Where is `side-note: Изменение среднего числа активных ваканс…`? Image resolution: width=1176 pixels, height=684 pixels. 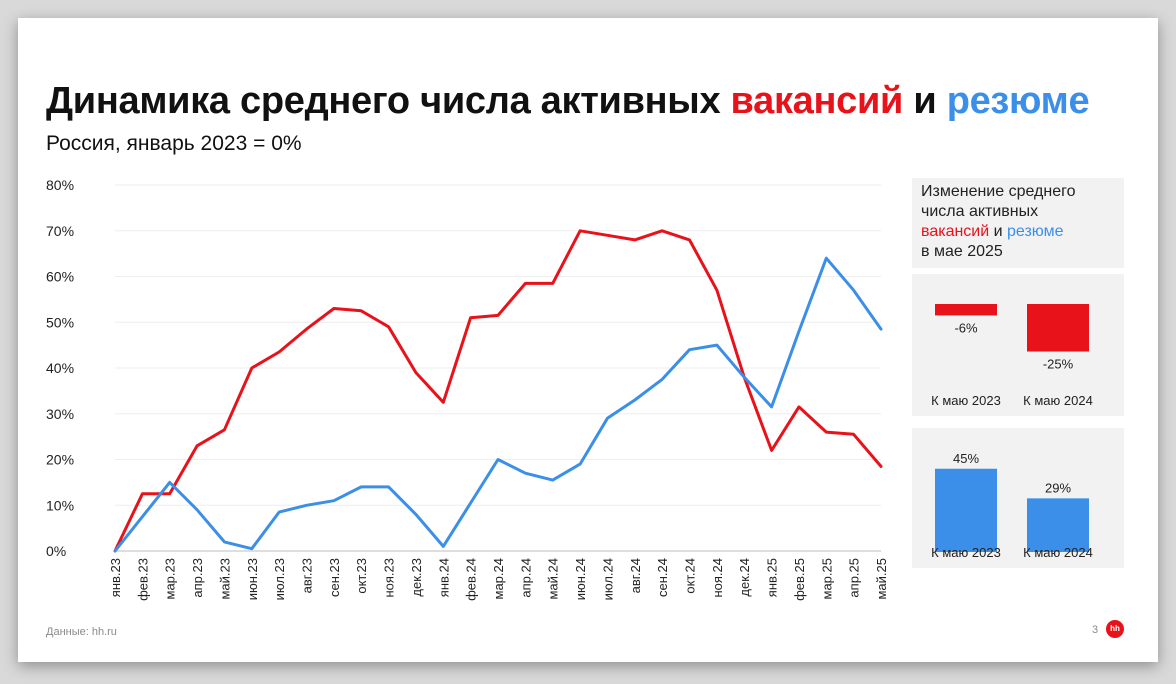
side-note: Изменение среднего числа активных ваканс… is located at coordinates (1018, 223).